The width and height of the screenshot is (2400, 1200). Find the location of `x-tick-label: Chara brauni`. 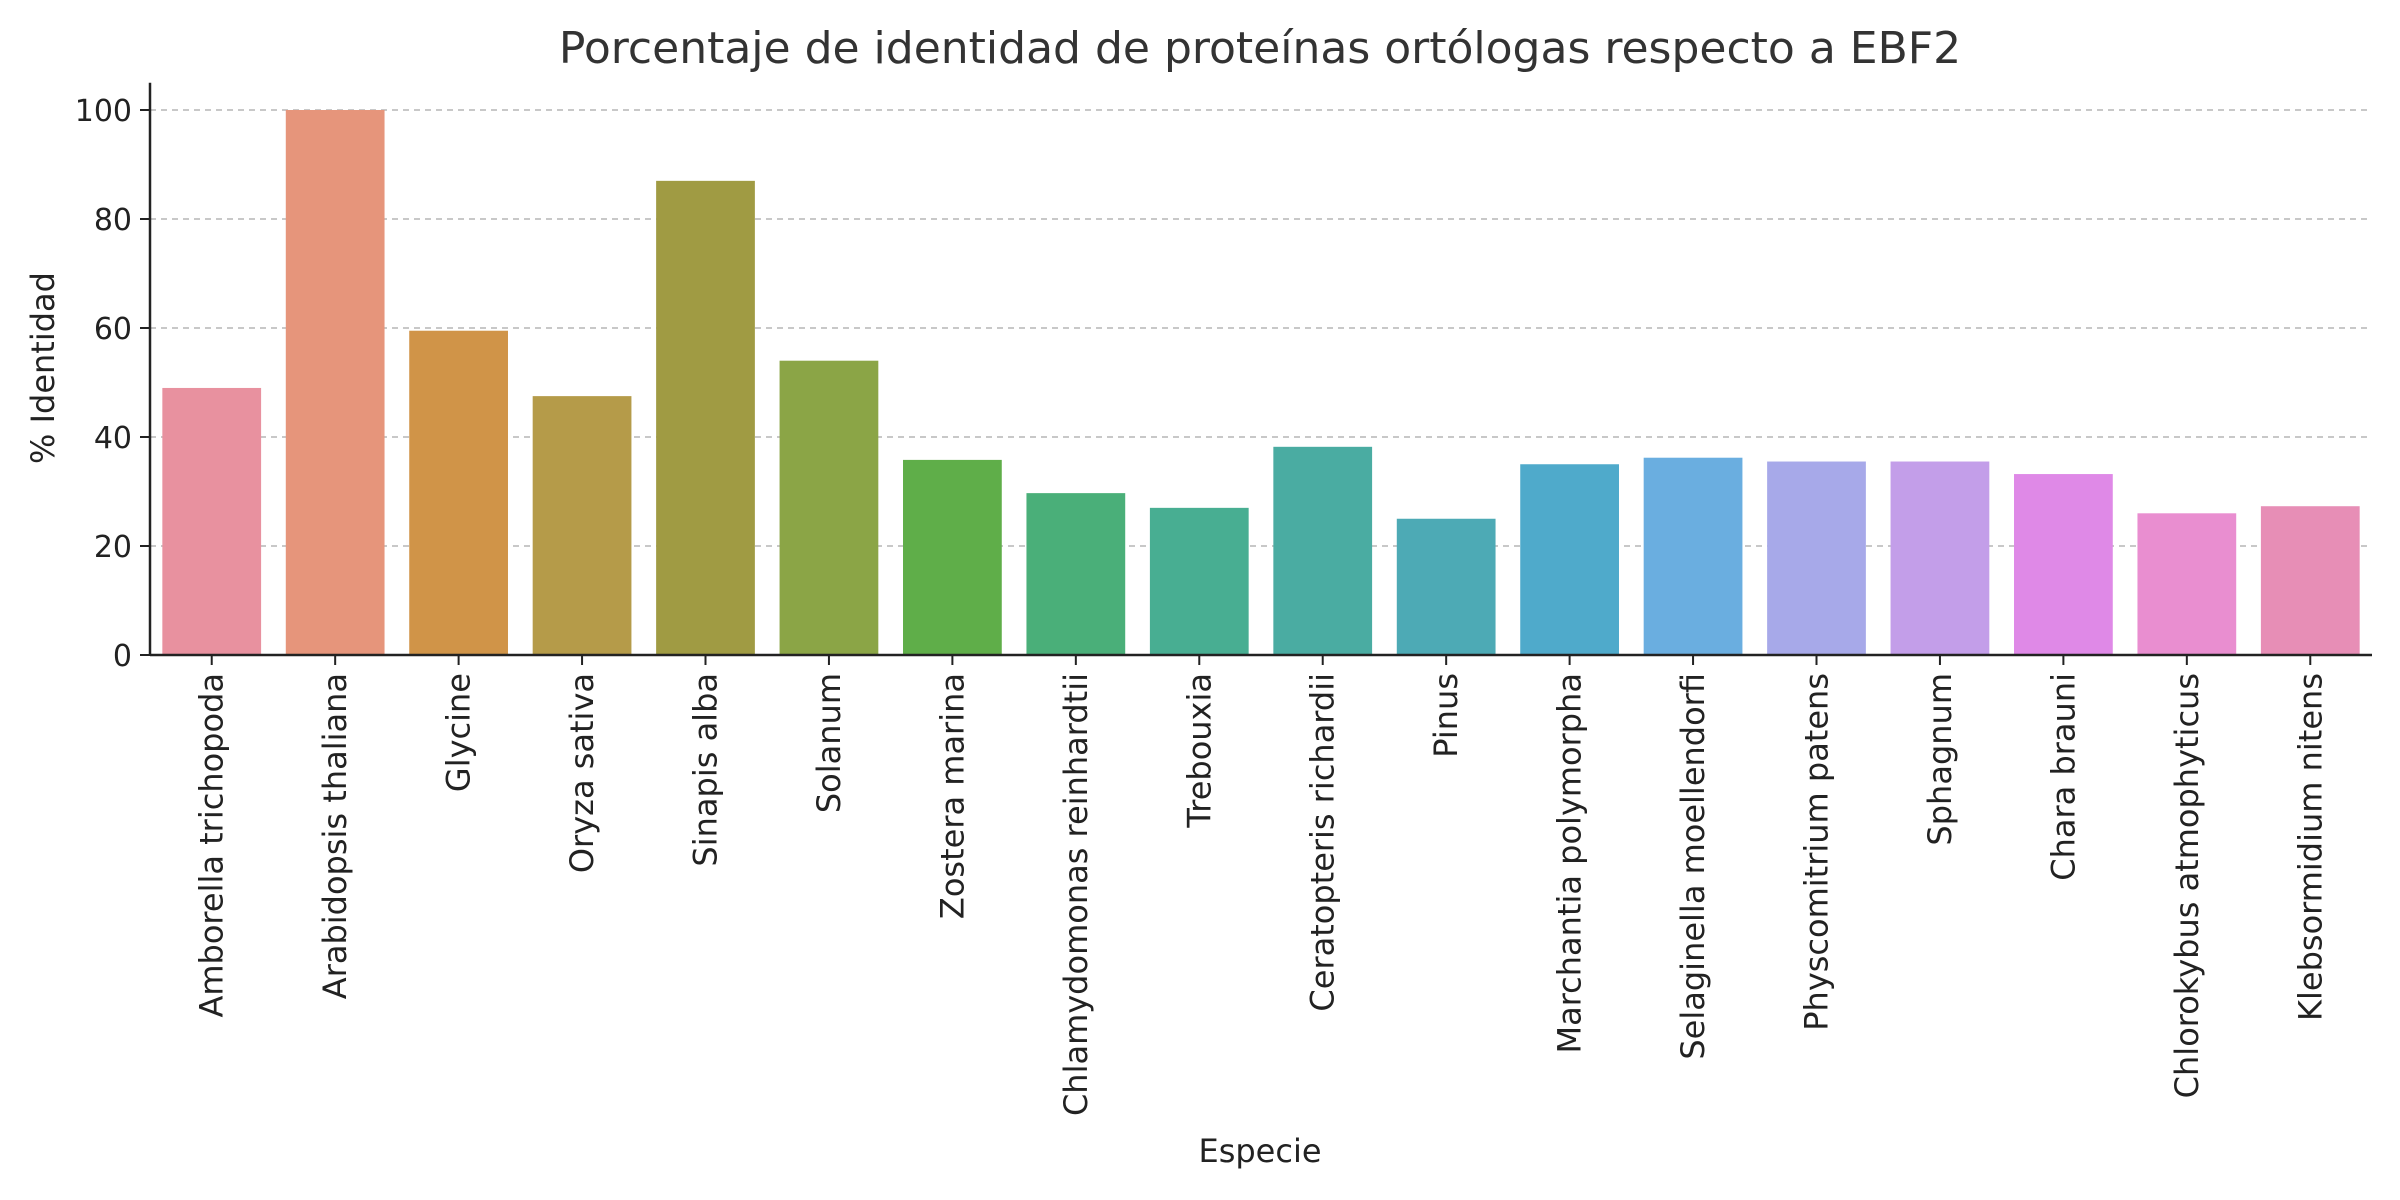

x-tick-label: Chara brauni is located at coordinates (2063, 777).